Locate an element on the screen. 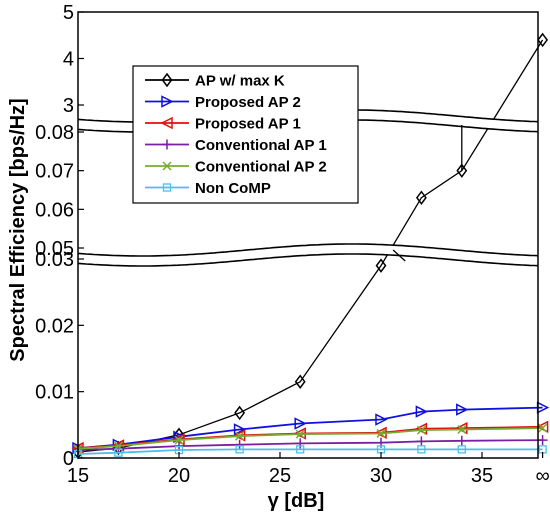 This screenshot has width=550, height=520. y-tick-label: 0.01 is located at coordinates (54, 393).